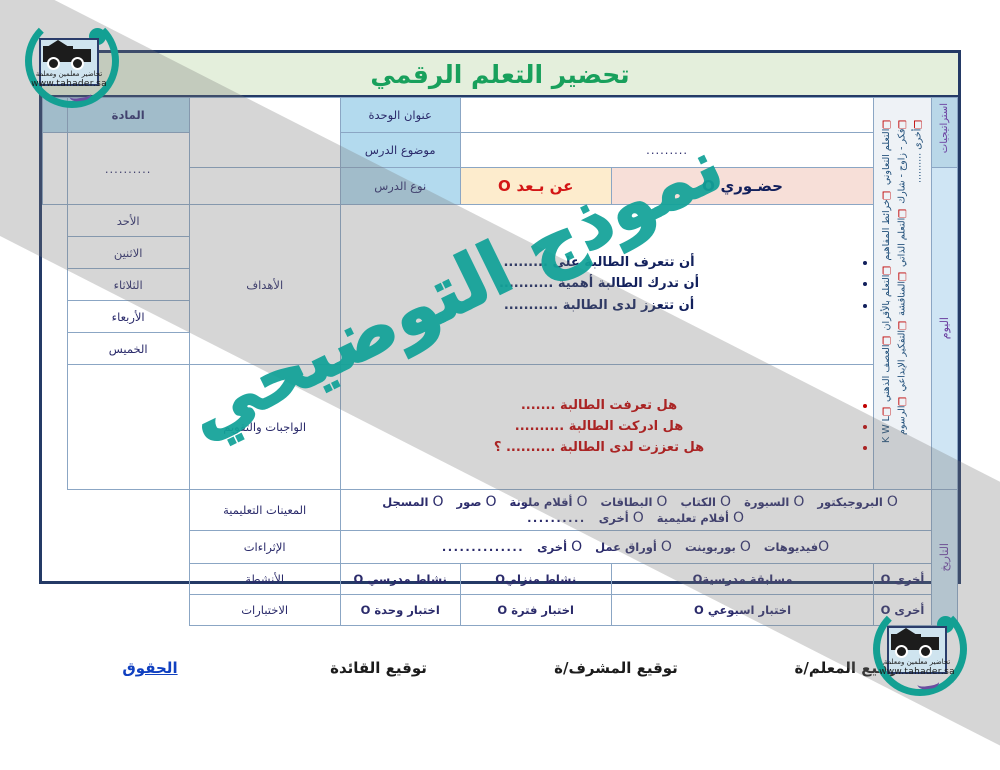 The image size is (1000, 770). What do you see at coordinates (536, 579) in the screenshot?
I see `activity-option: نشاط منزليO` at bounding box center [536, 579].